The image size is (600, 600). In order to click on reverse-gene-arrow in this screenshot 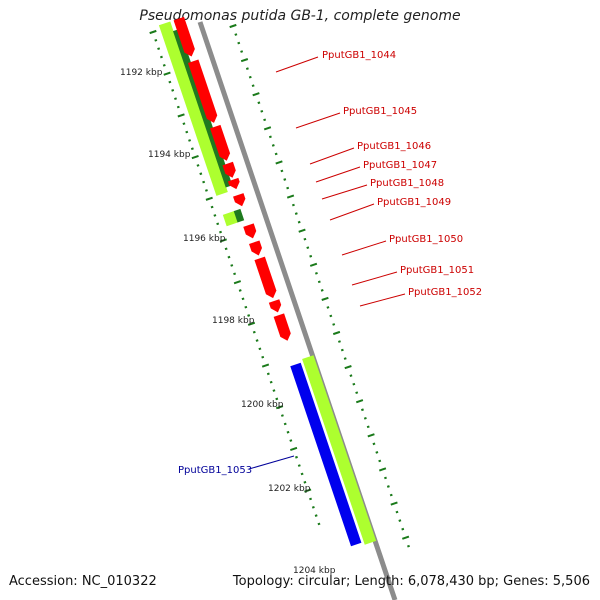, I will do `click(326, 454)`.